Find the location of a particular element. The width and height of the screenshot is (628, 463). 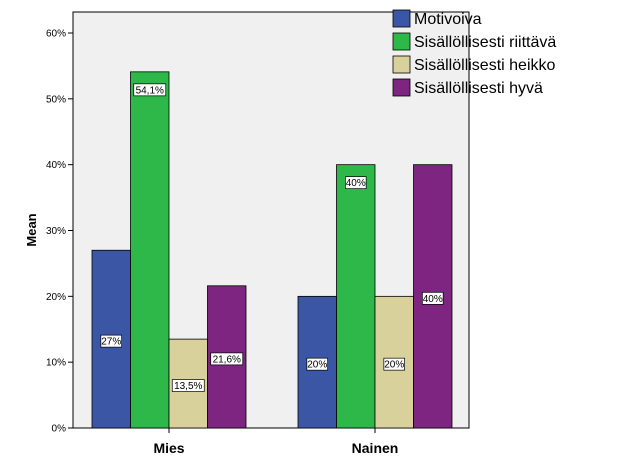

data-label: 27% is located at coordinates (111, 342).